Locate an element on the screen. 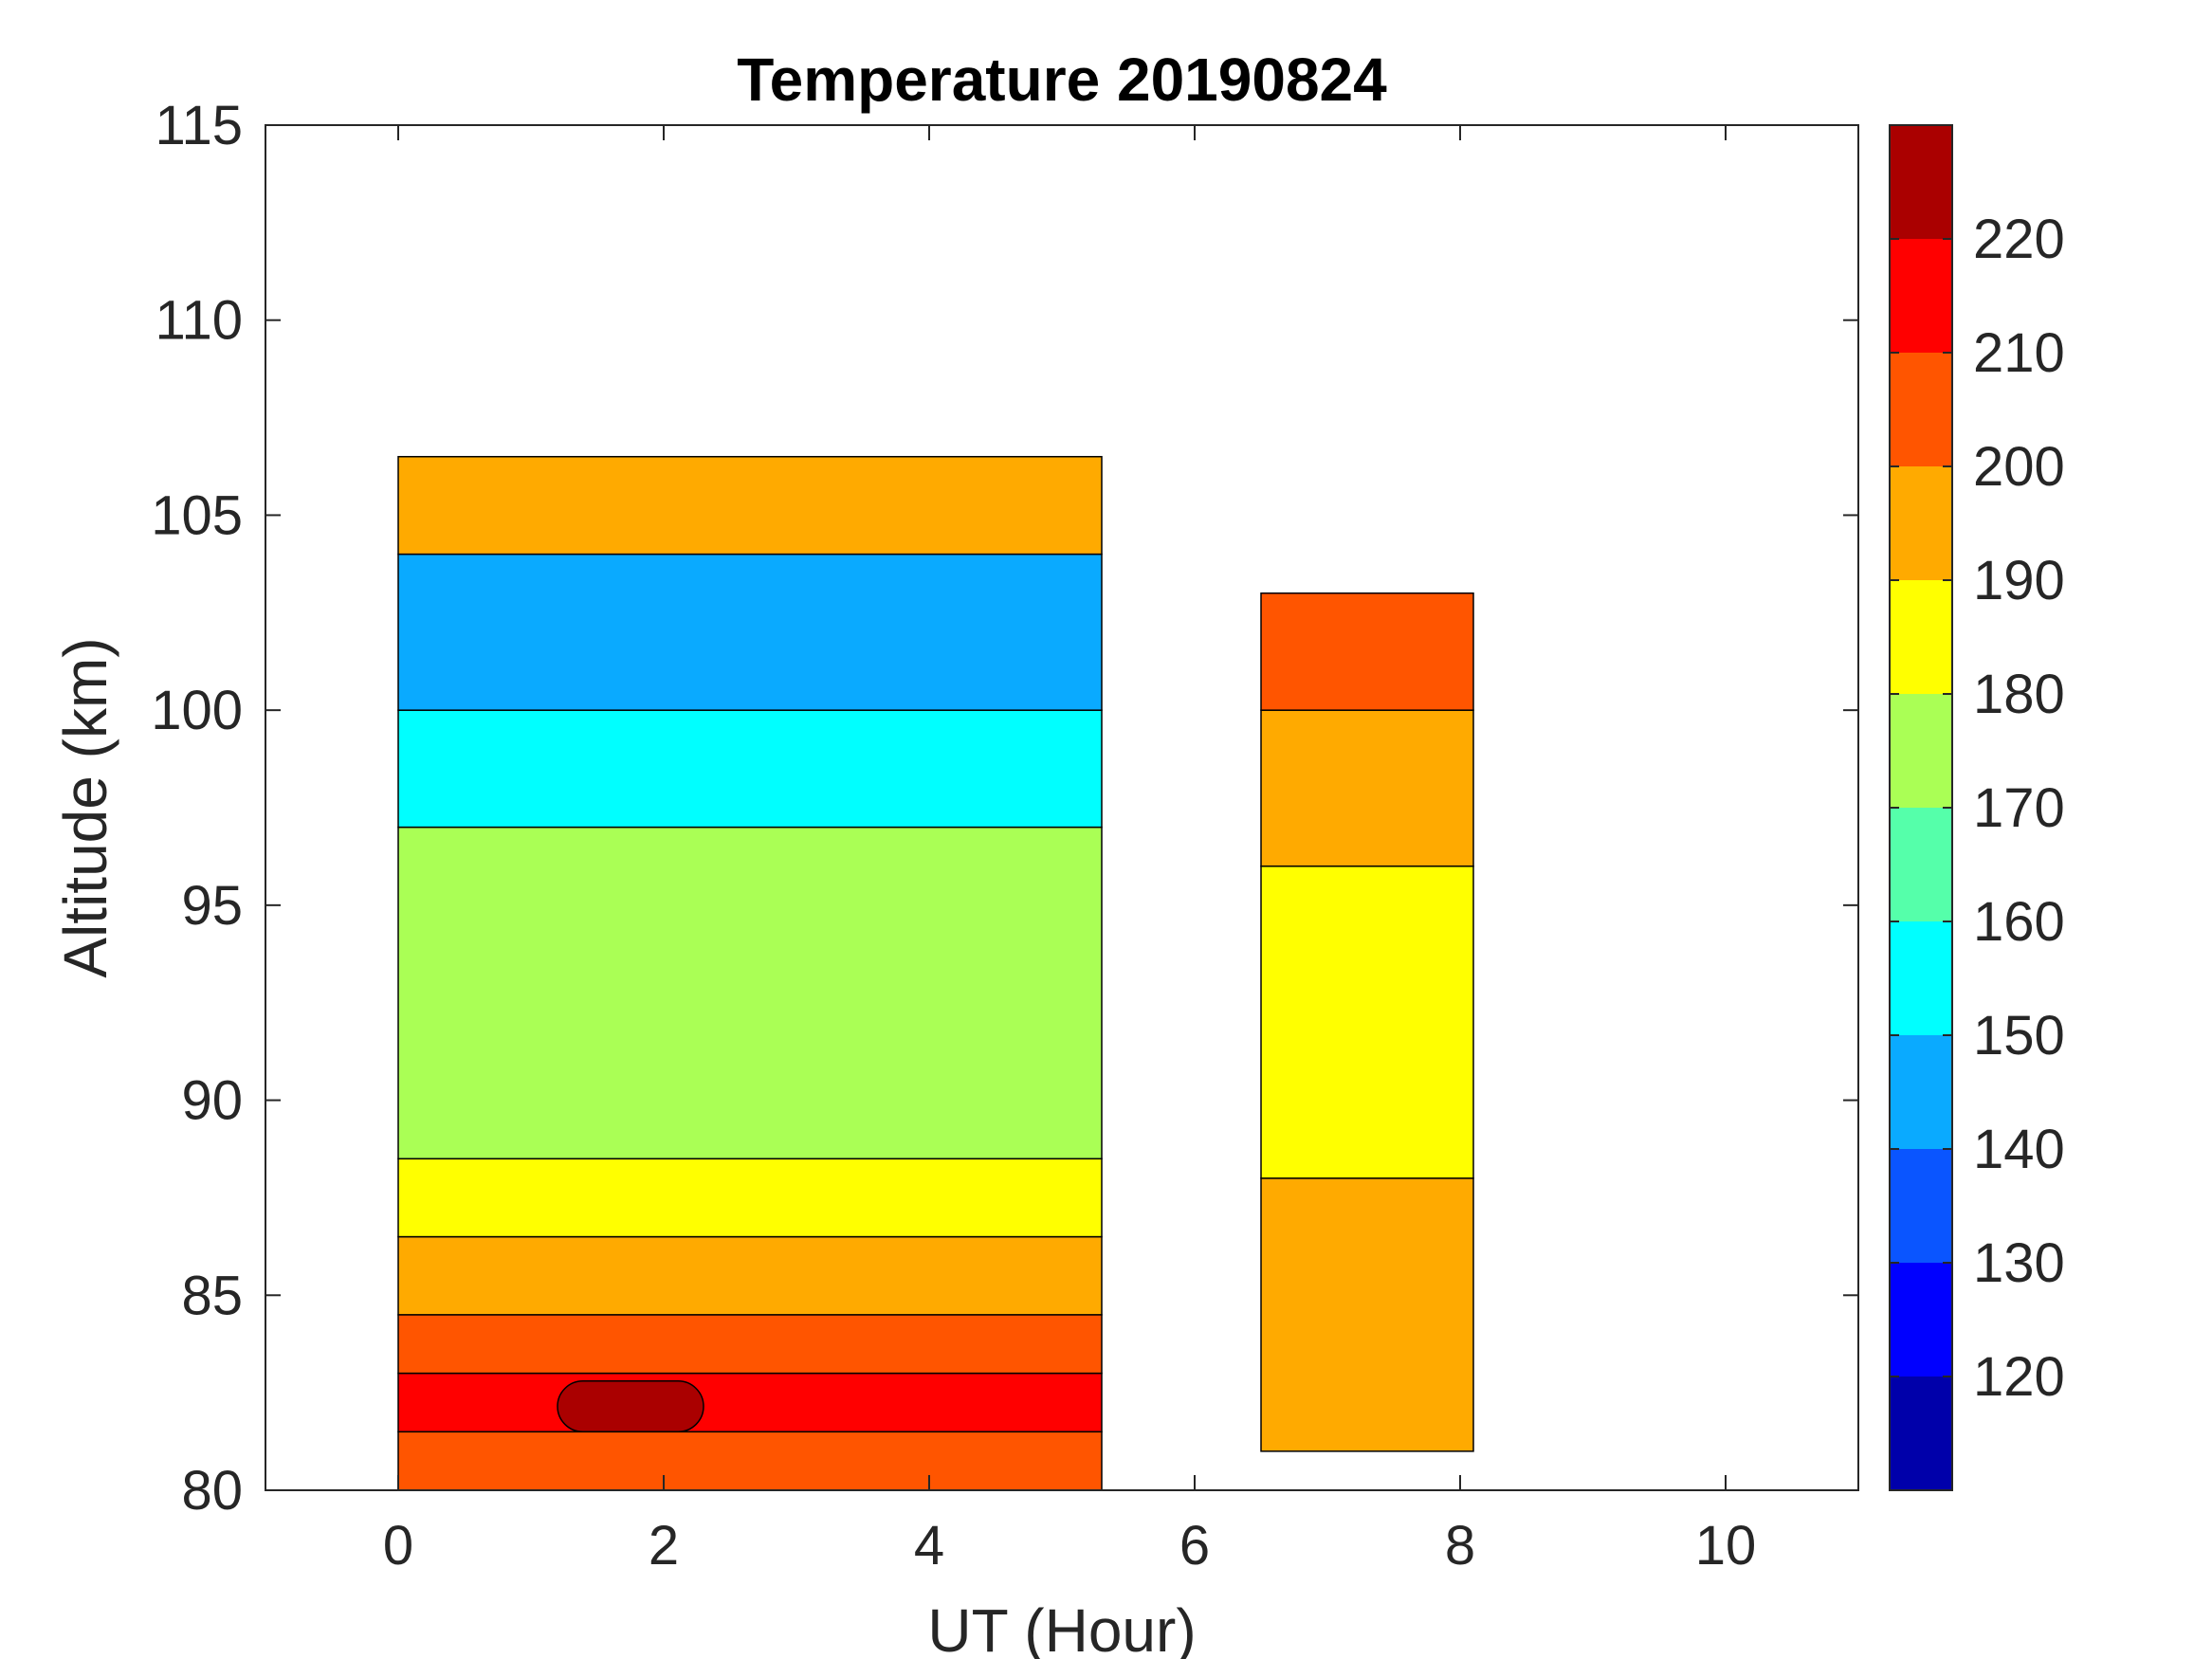  colorbar-tick-label: 200 is located at coordinates (2019, 467).